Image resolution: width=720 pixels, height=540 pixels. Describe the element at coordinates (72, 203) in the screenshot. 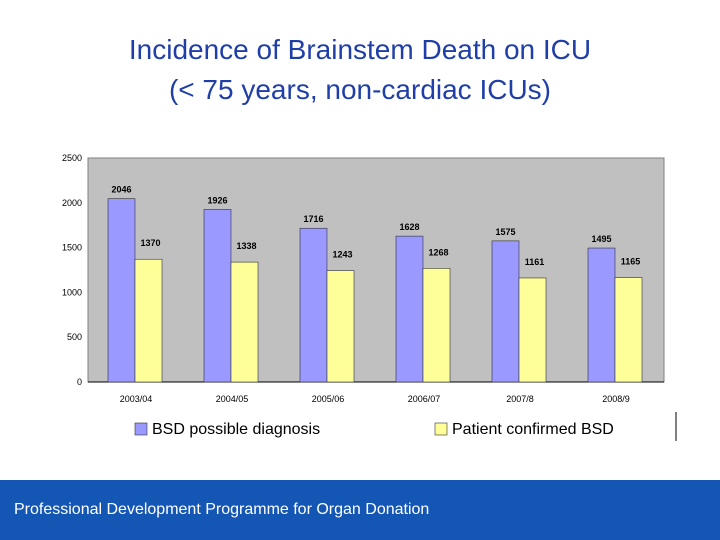

I see `y-tick-label: 2000` at that location.